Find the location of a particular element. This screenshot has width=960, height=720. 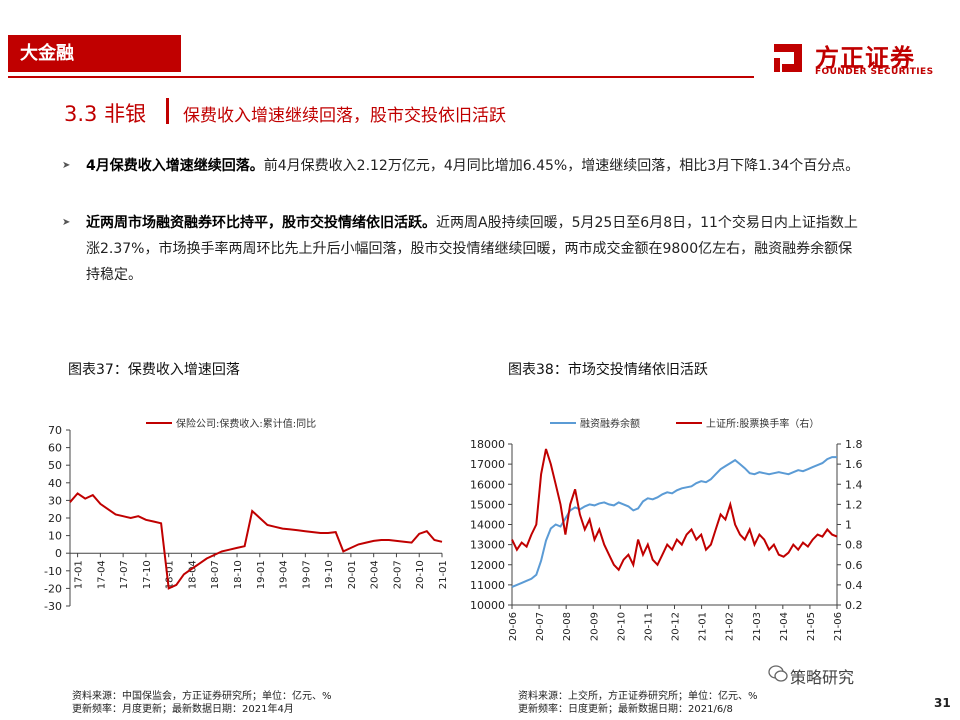

bullet-heading: 4月保费收入增速继续回落。 is located at coordinates (175, 166).